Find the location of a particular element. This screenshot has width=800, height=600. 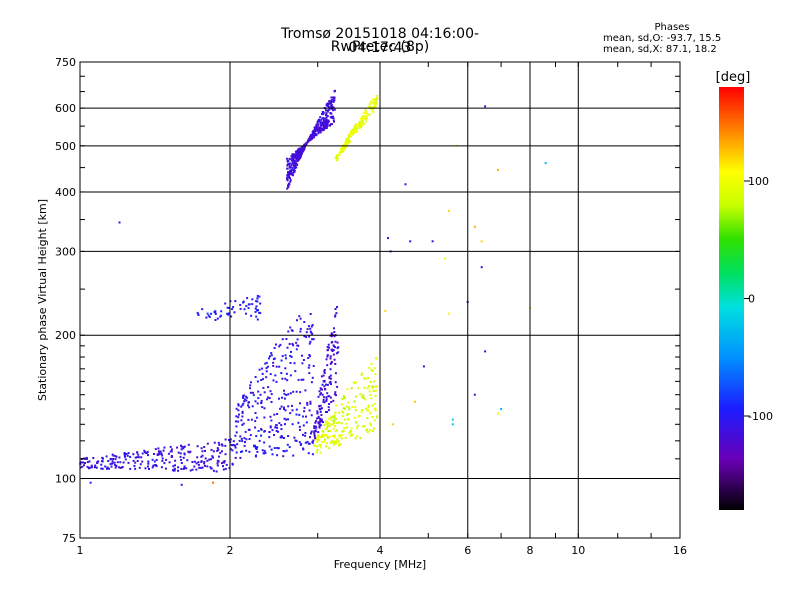

y-tick-label: 300 is located at coordinates (65, 251).